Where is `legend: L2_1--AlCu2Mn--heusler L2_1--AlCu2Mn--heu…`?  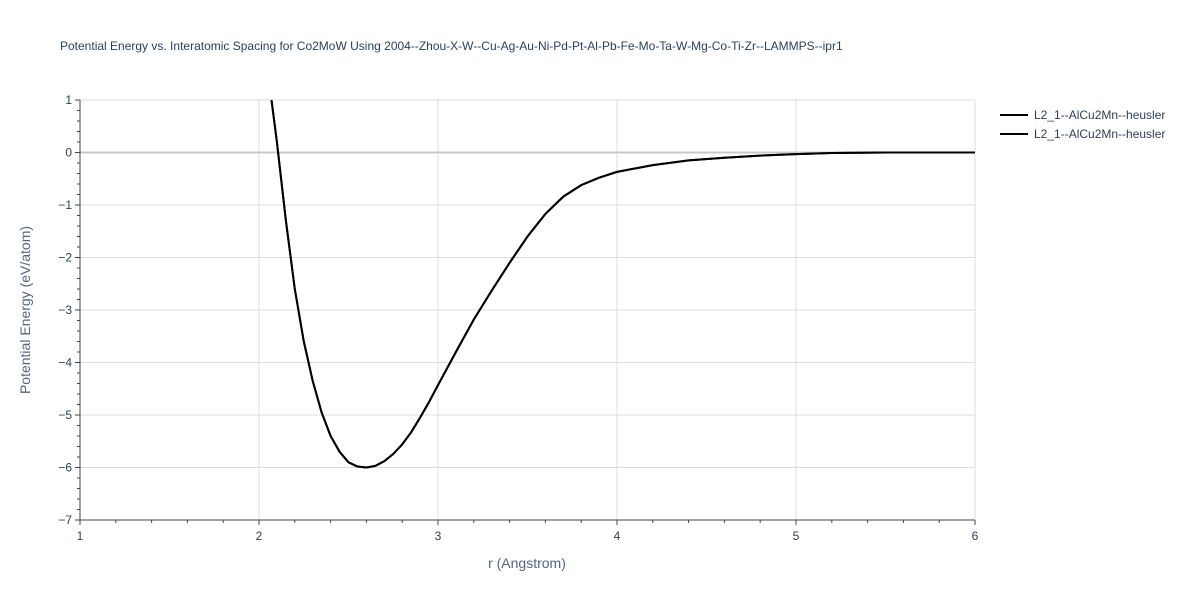
legend: L2_1--AlCu2Mn--heusler L2_1--AlCu2Mn--heu… is located at coordinates (1082, 124).